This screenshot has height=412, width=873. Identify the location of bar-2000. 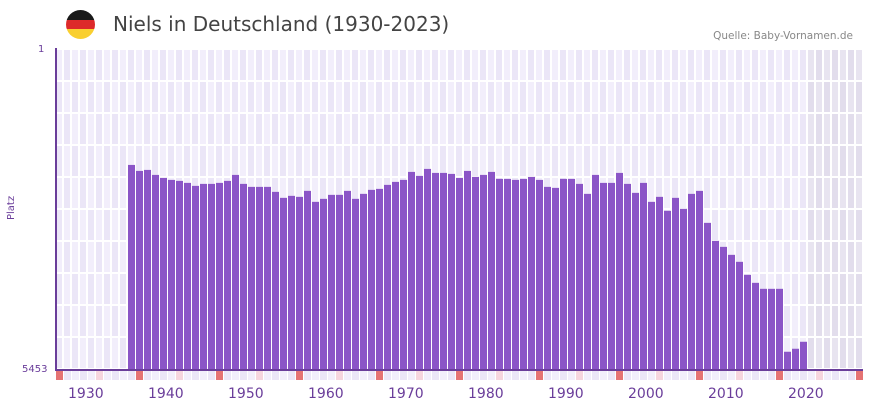
(635, 281).